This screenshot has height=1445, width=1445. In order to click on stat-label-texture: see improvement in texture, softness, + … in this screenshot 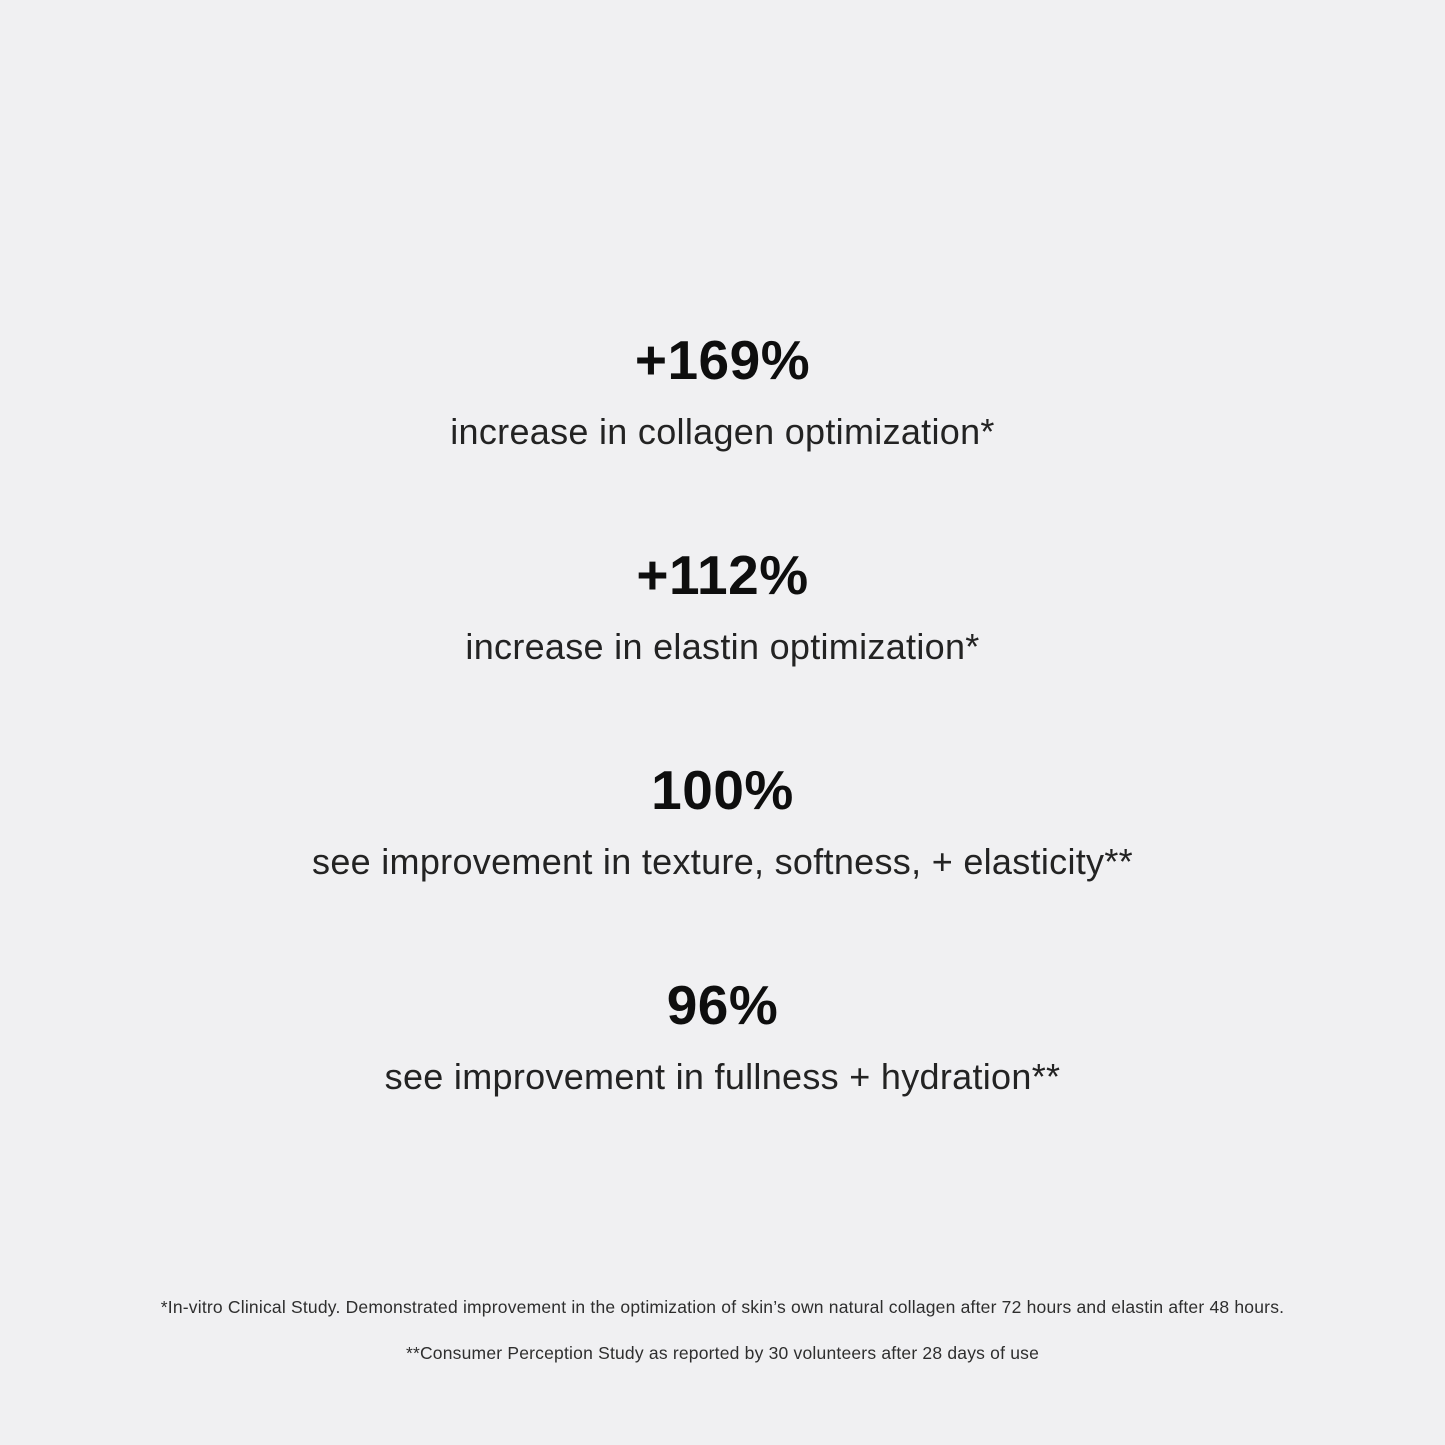, I will do `click(722, 861)`.